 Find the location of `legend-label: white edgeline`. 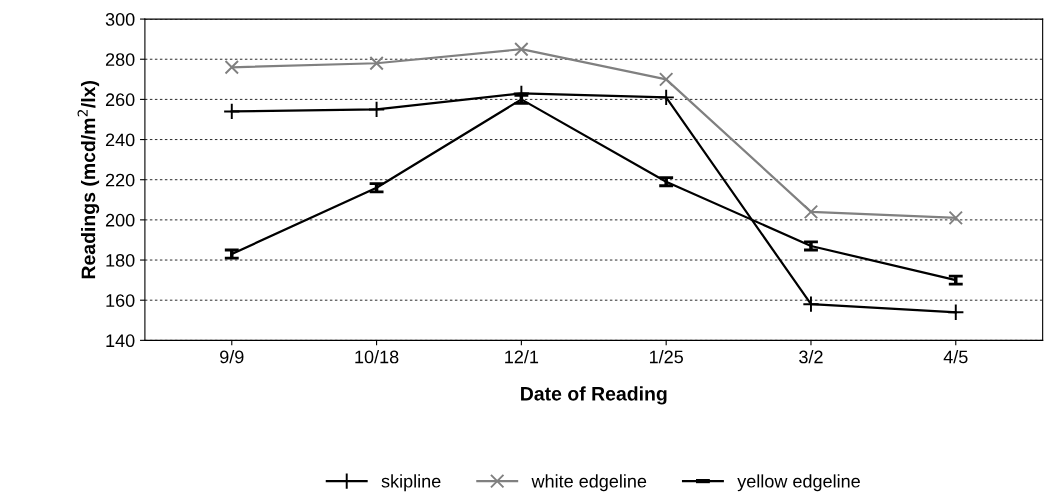

legend-label: white edgeline is located at coordinates (589, 483).